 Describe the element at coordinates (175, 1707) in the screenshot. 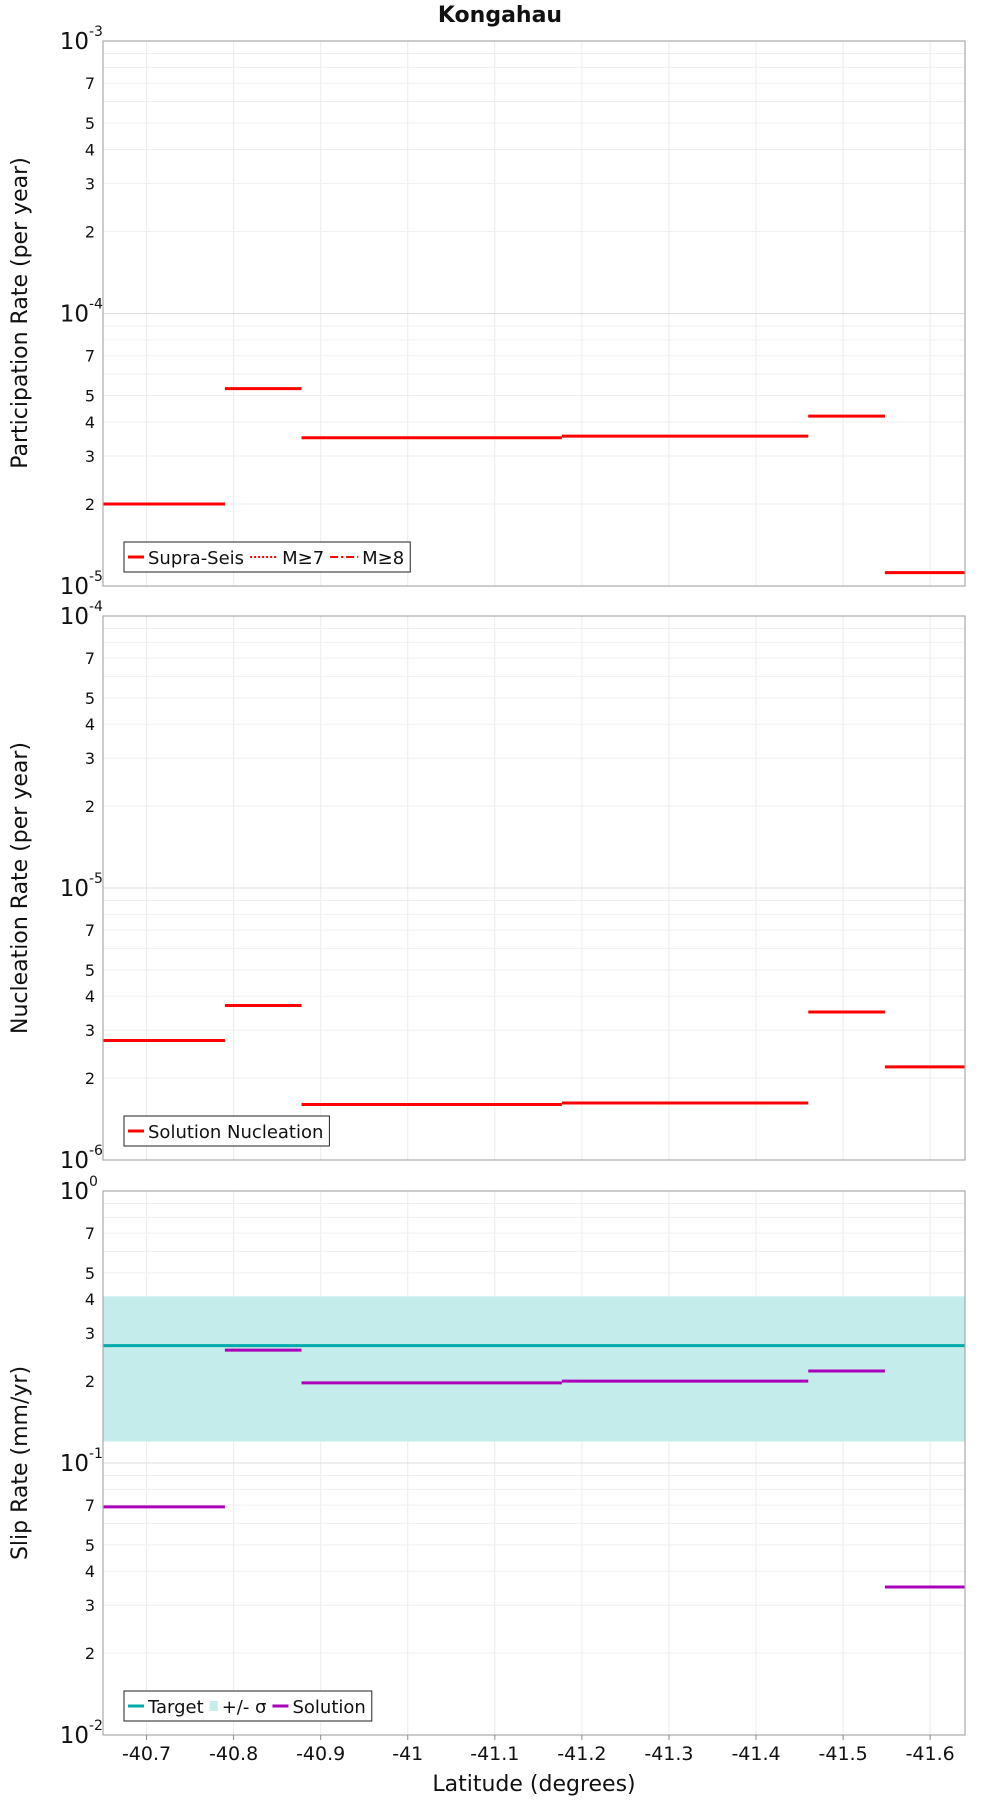

I see `legend-label-target: Target` at that location.